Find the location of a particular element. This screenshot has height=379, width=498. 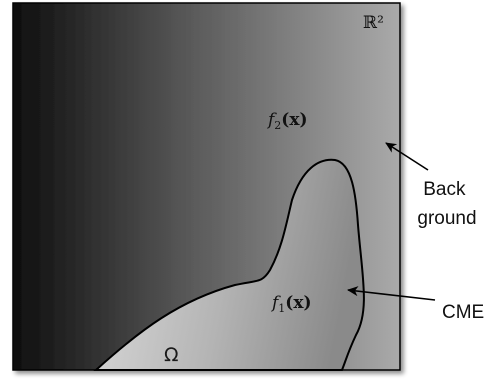

background-callout: Back ground is located at coordinates (446, 204).